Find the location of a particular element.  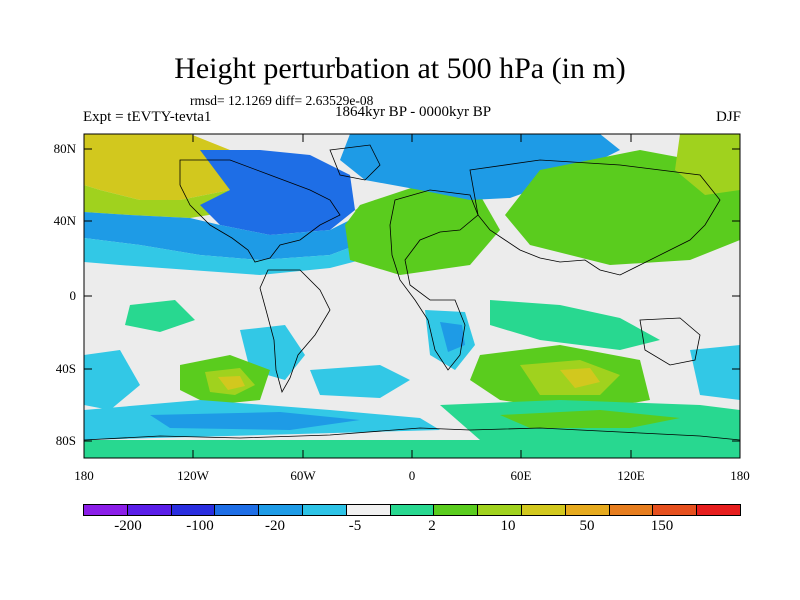

tropical-green-asia is located at coordinates (575, 325).